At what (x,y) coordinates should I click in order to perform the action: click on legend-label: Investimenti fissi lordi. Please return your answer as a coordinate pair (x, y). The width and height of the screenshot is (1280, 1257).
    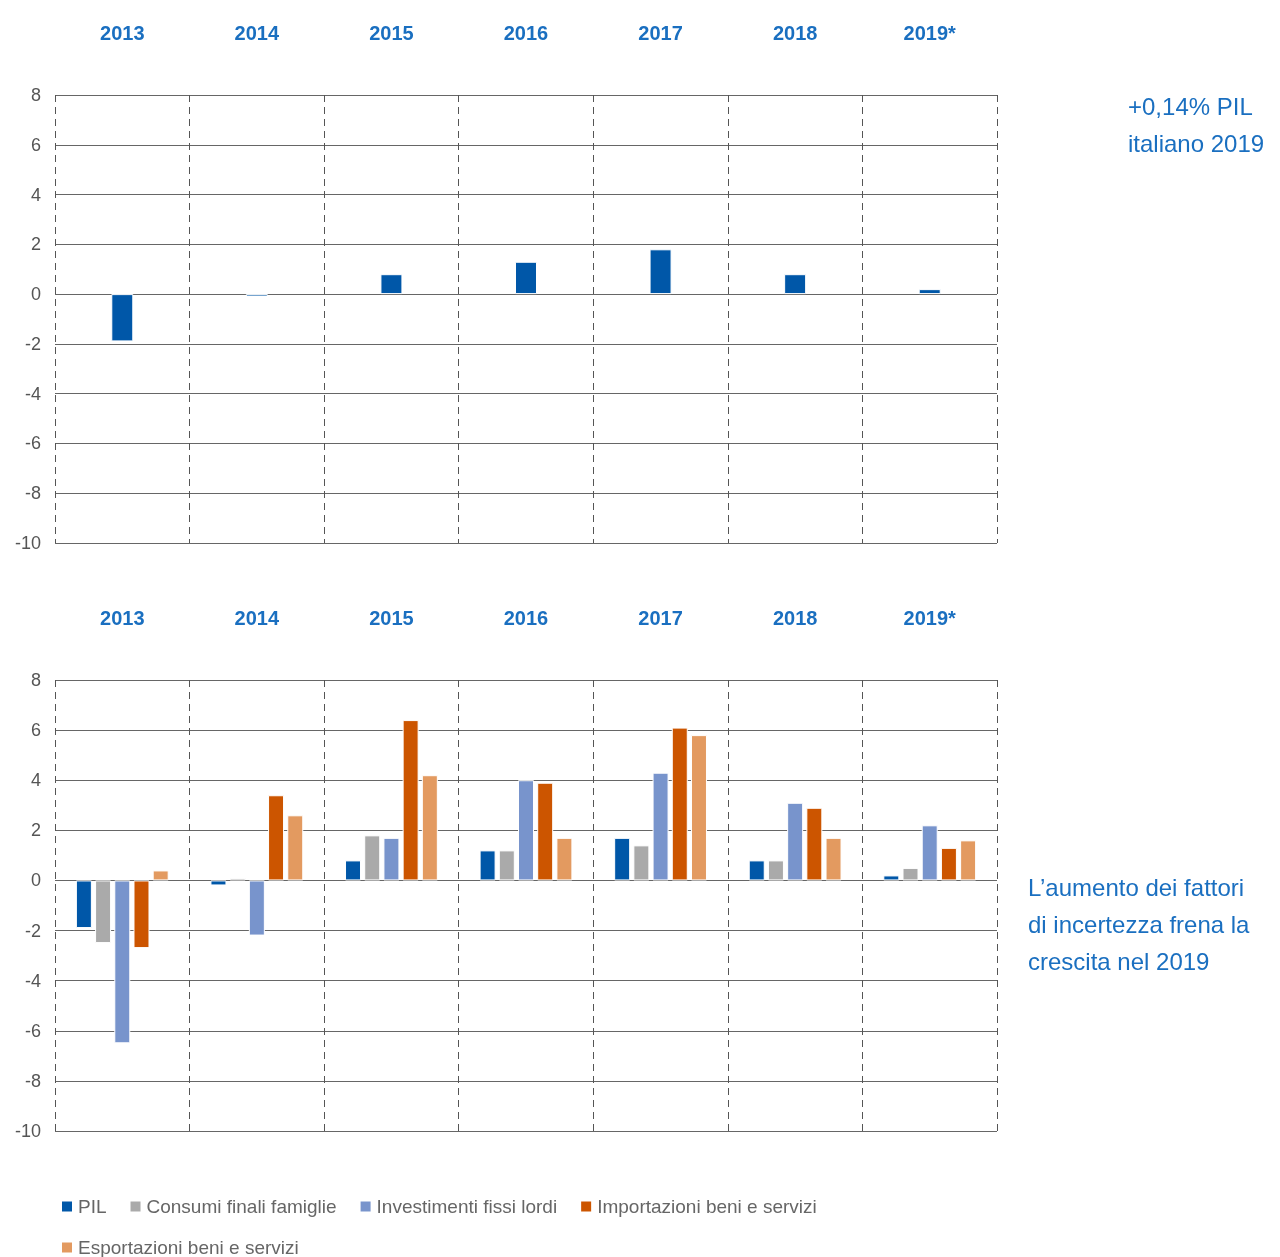
    Looking at the image, I should click on (467, 1206).